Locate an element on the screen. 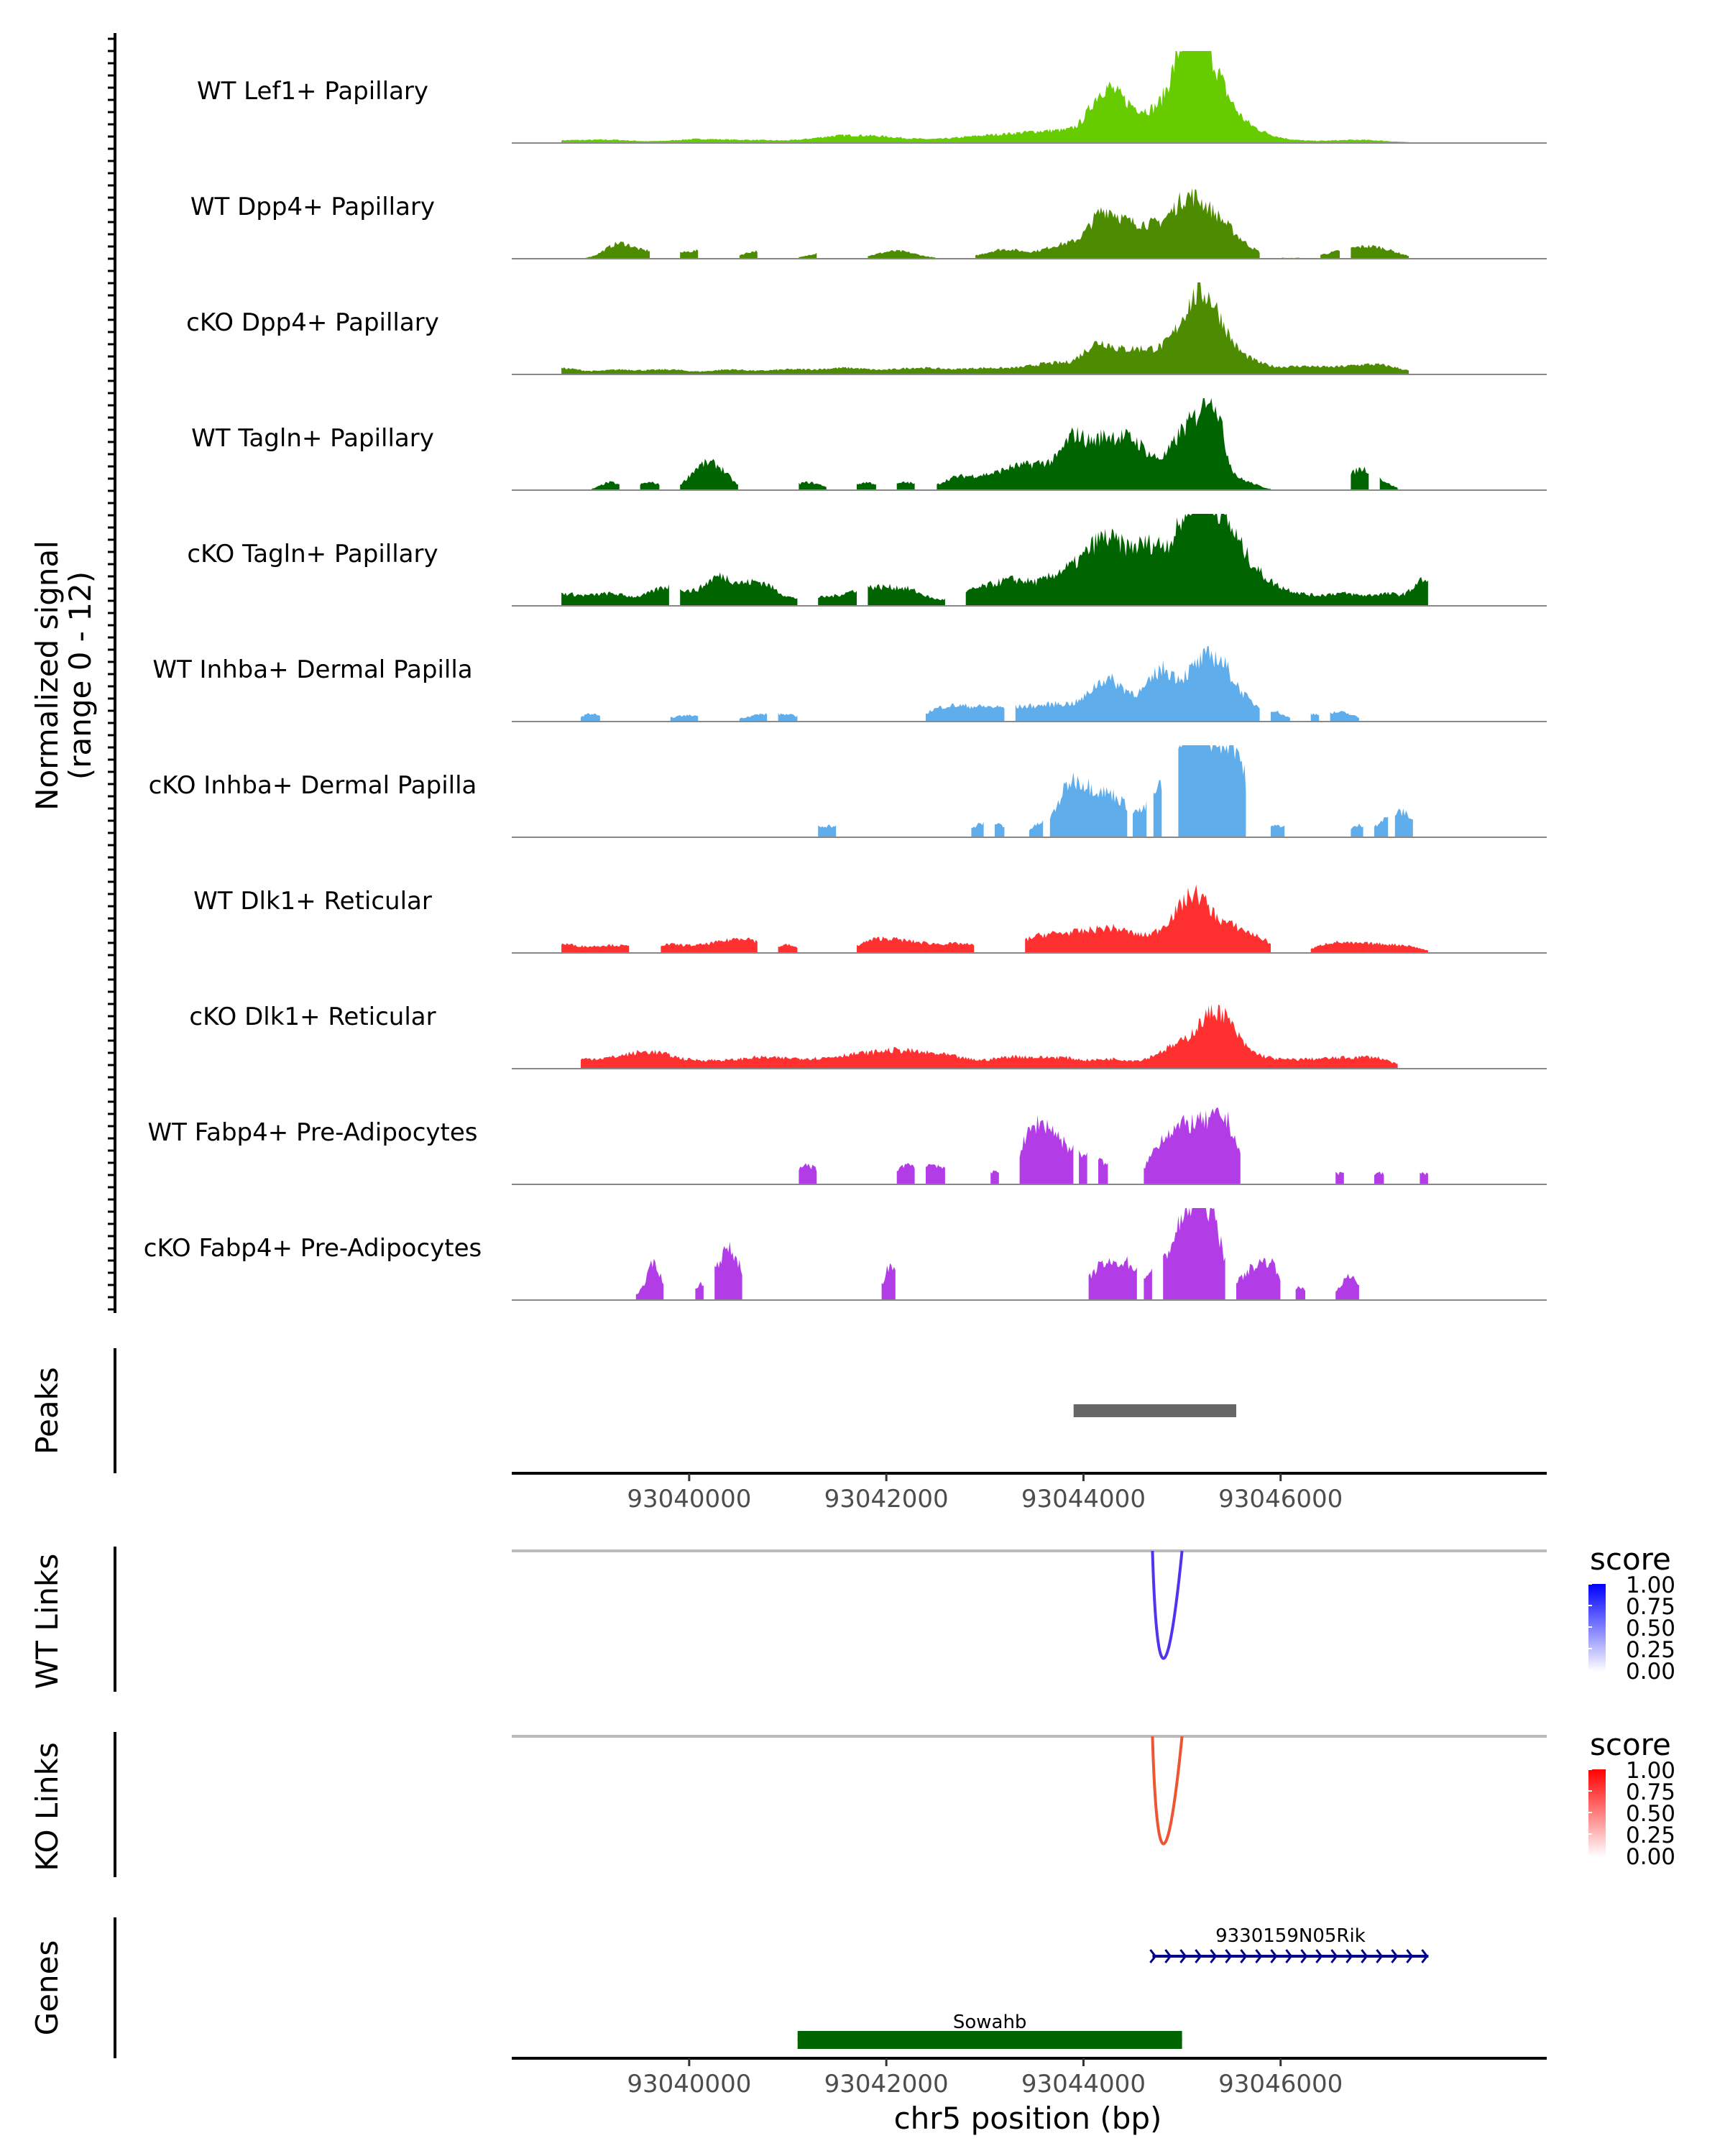  gene-label: Sowahb is located at coordinates (990, 2023).